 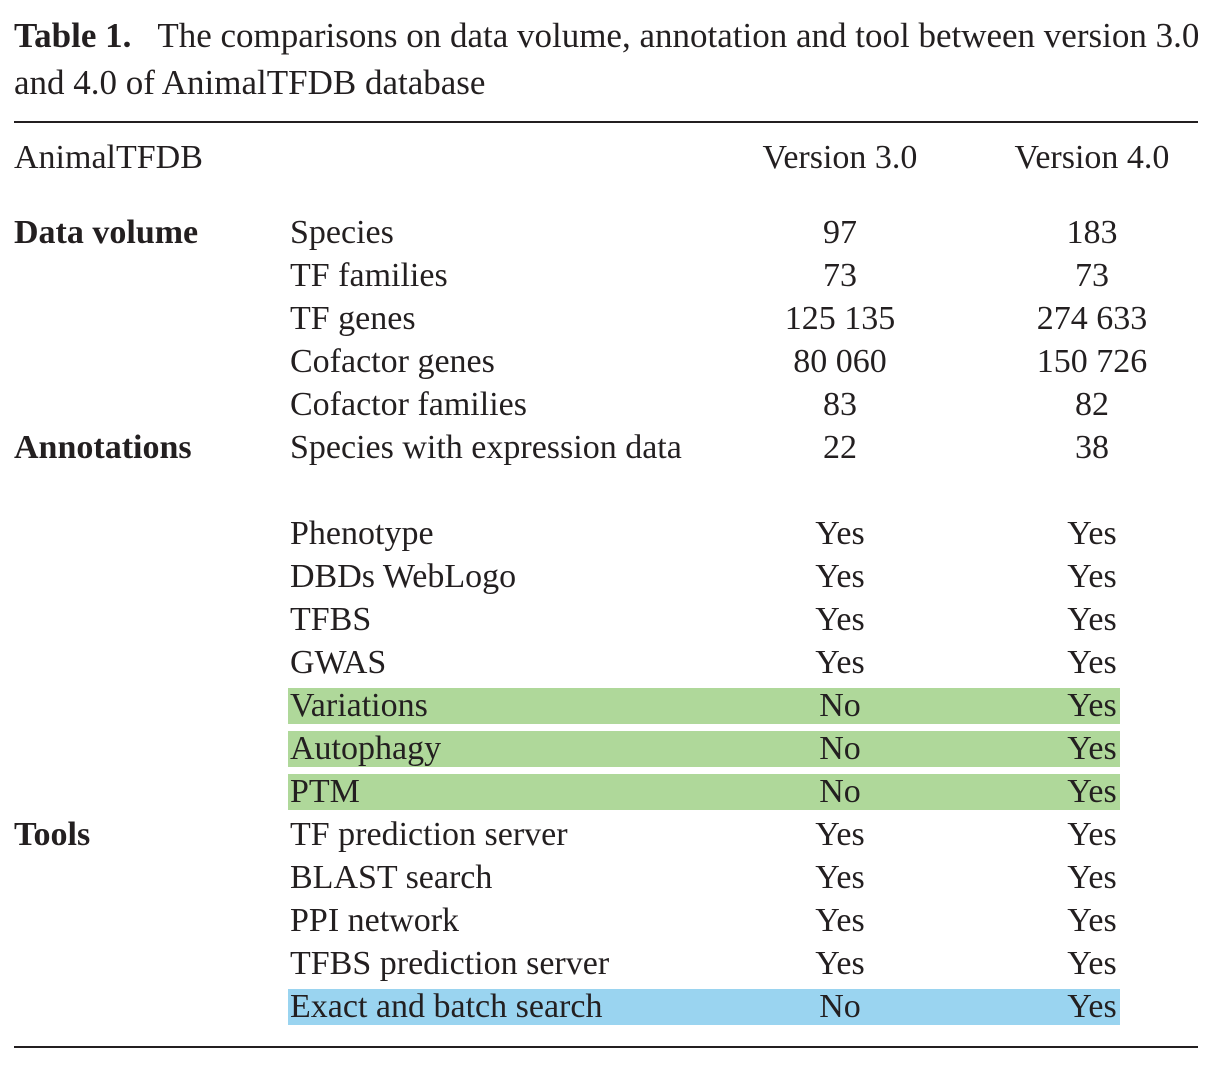 I want to click on header-version-4: Version 4.0, so click(x=1092, y=157).